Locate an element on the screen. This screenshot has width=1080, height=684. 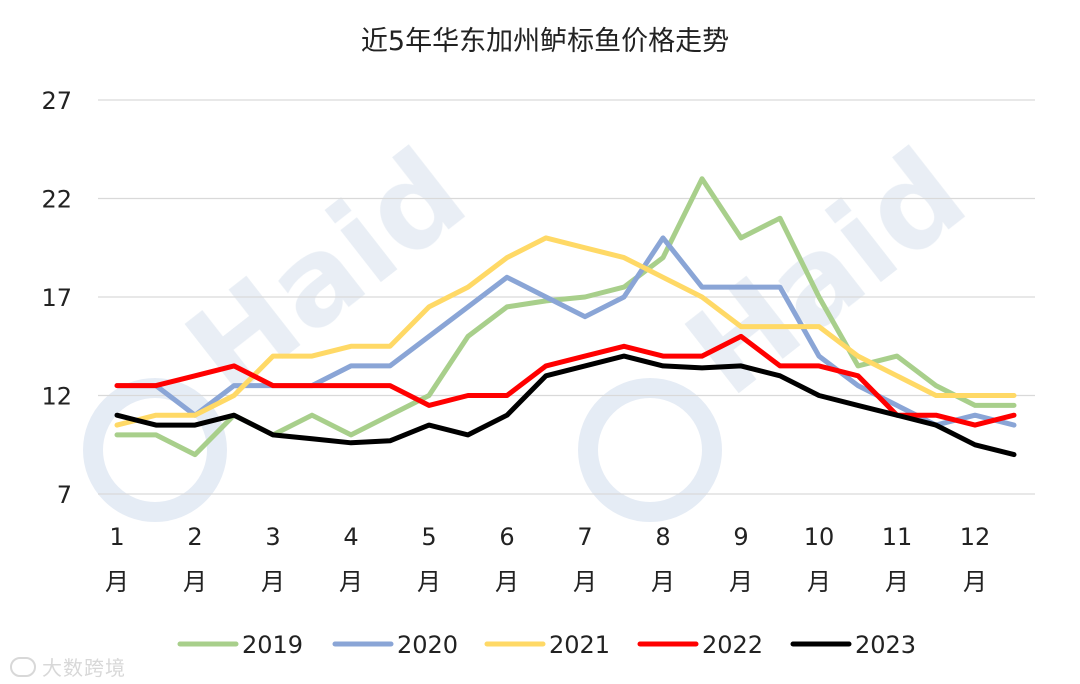
x-tick-label: 1 is located at coordinates (116, 537).